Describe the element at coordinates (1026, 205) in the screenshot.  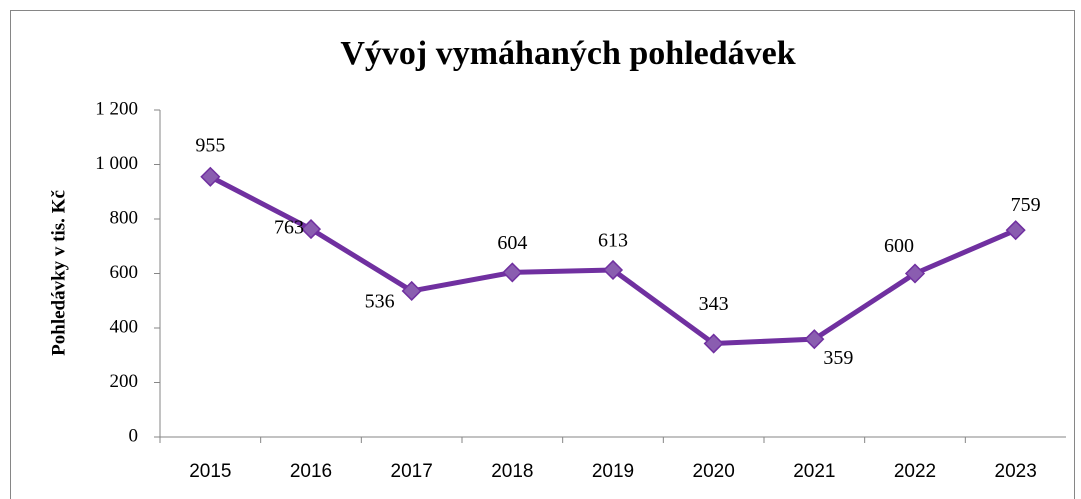
I see `data-label: 759` at that location.